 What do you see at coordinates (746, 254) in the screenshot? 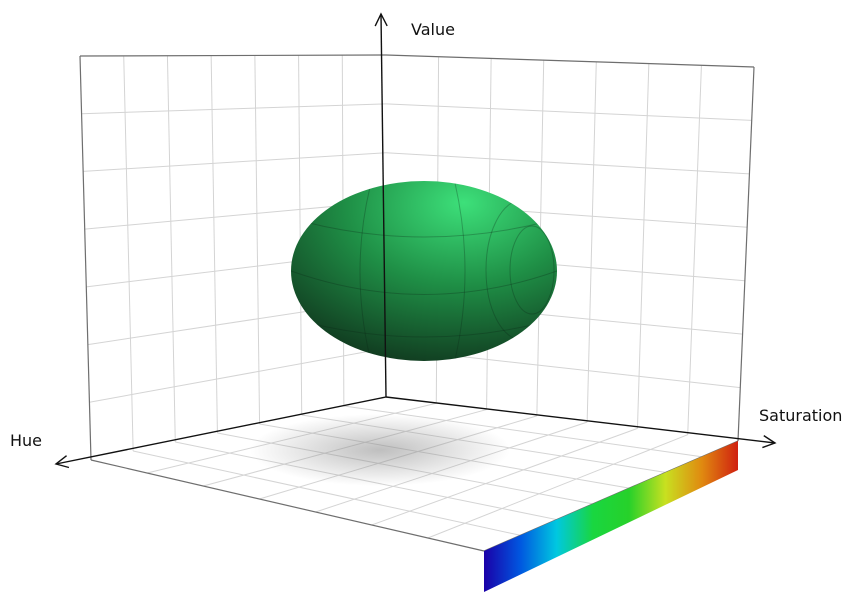
I see `frame-right-wall-edge` at bounding box center [746, 254].